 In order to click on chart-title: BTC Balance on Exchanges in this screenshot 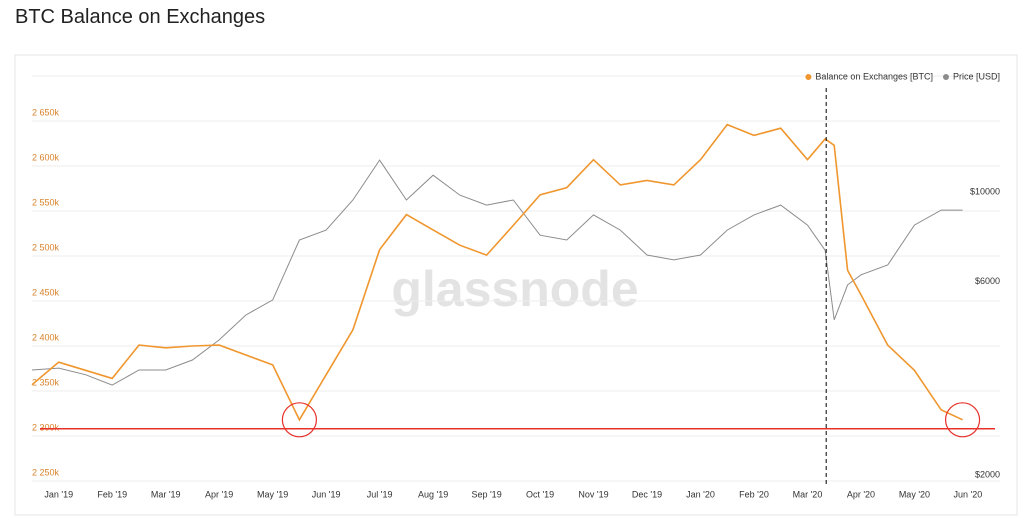, I will do `click(140, 17)`.